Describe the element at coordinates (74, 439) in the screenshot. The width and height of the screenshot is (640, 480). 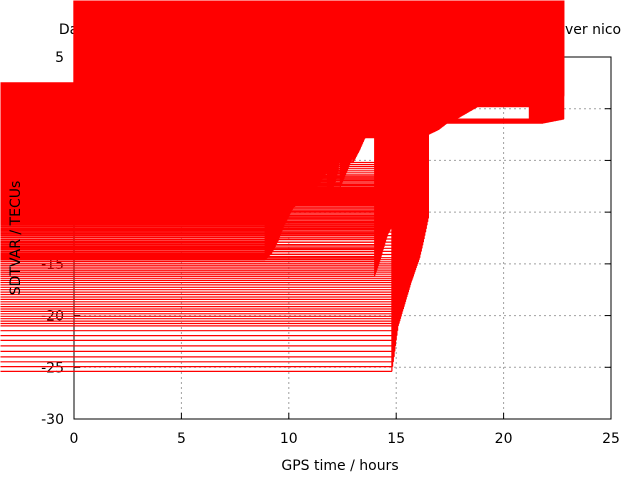
I see `x-tick-label: 0` at that location.